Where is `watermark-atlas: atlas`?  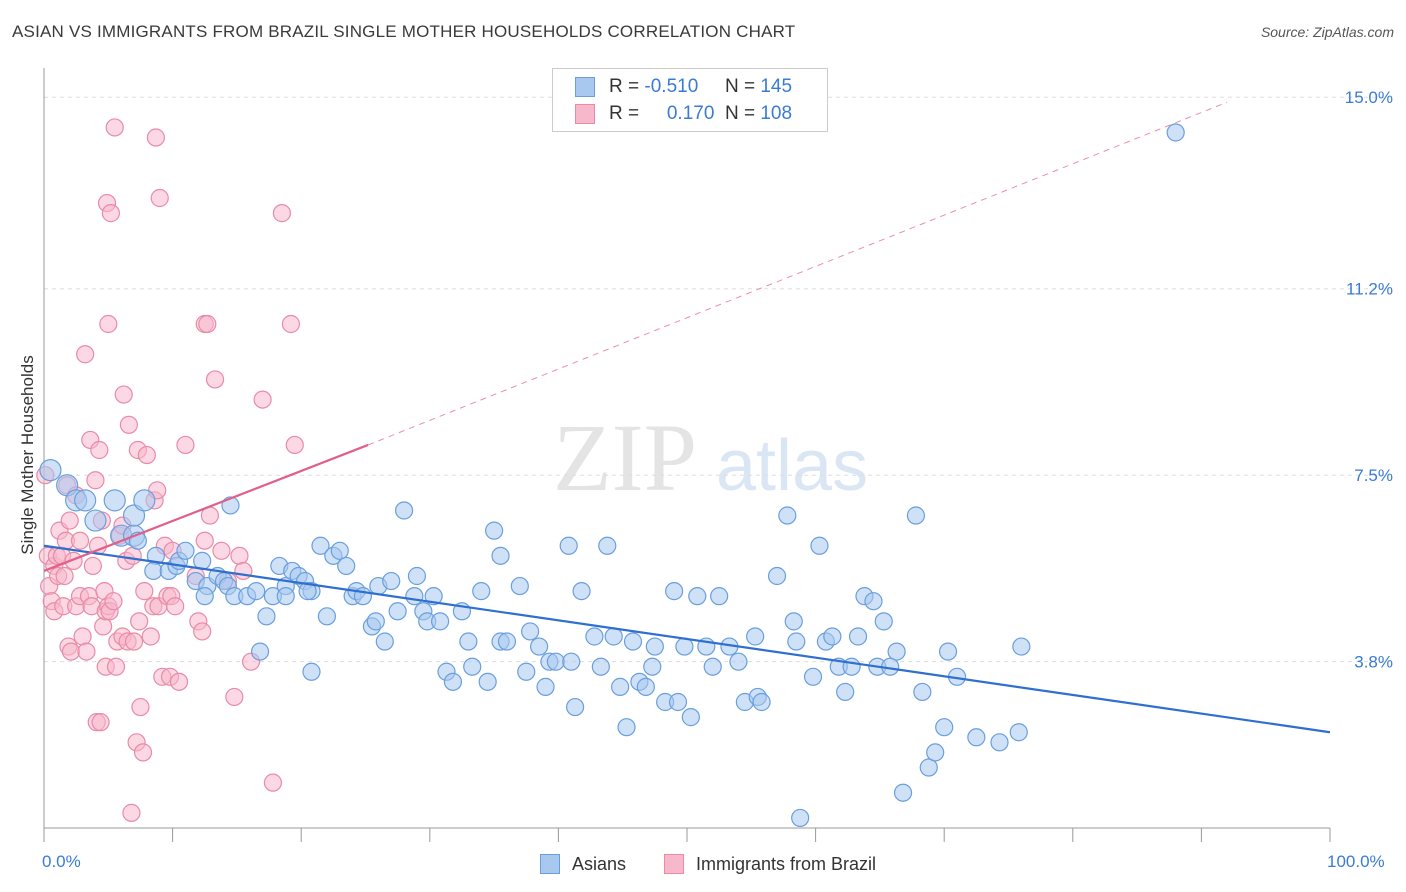 watermark-atlas: atlas is located at coordinates (792, 466).